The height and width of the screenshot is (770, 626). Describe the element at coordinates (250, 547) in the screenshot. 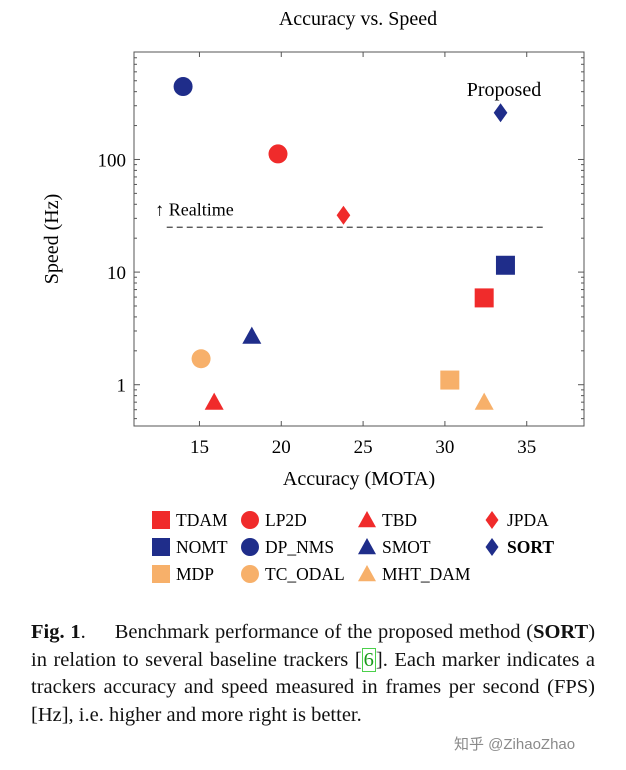

I see `legend-marker-dp-nms` at that location.